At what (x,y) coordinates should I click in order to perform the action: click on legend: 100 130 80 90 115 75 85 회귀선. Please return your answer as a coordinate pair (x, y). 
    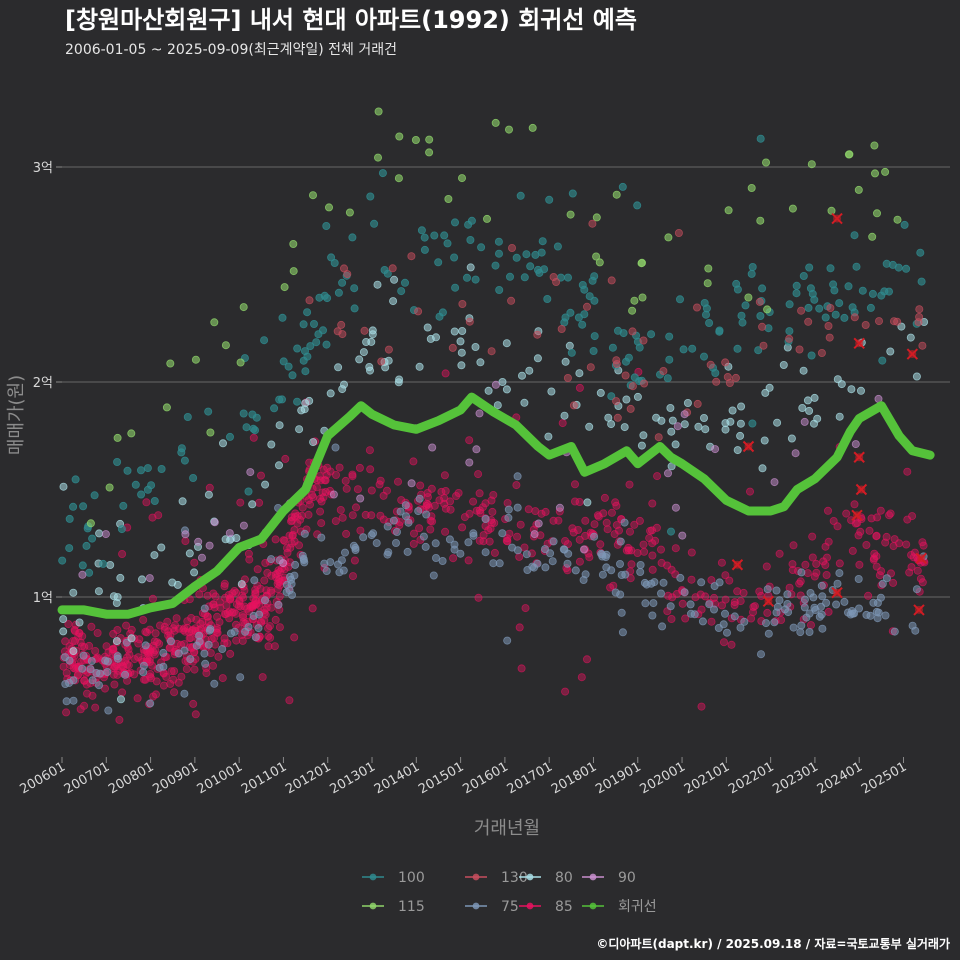
    Looking at the image, I should click on (509, 892).